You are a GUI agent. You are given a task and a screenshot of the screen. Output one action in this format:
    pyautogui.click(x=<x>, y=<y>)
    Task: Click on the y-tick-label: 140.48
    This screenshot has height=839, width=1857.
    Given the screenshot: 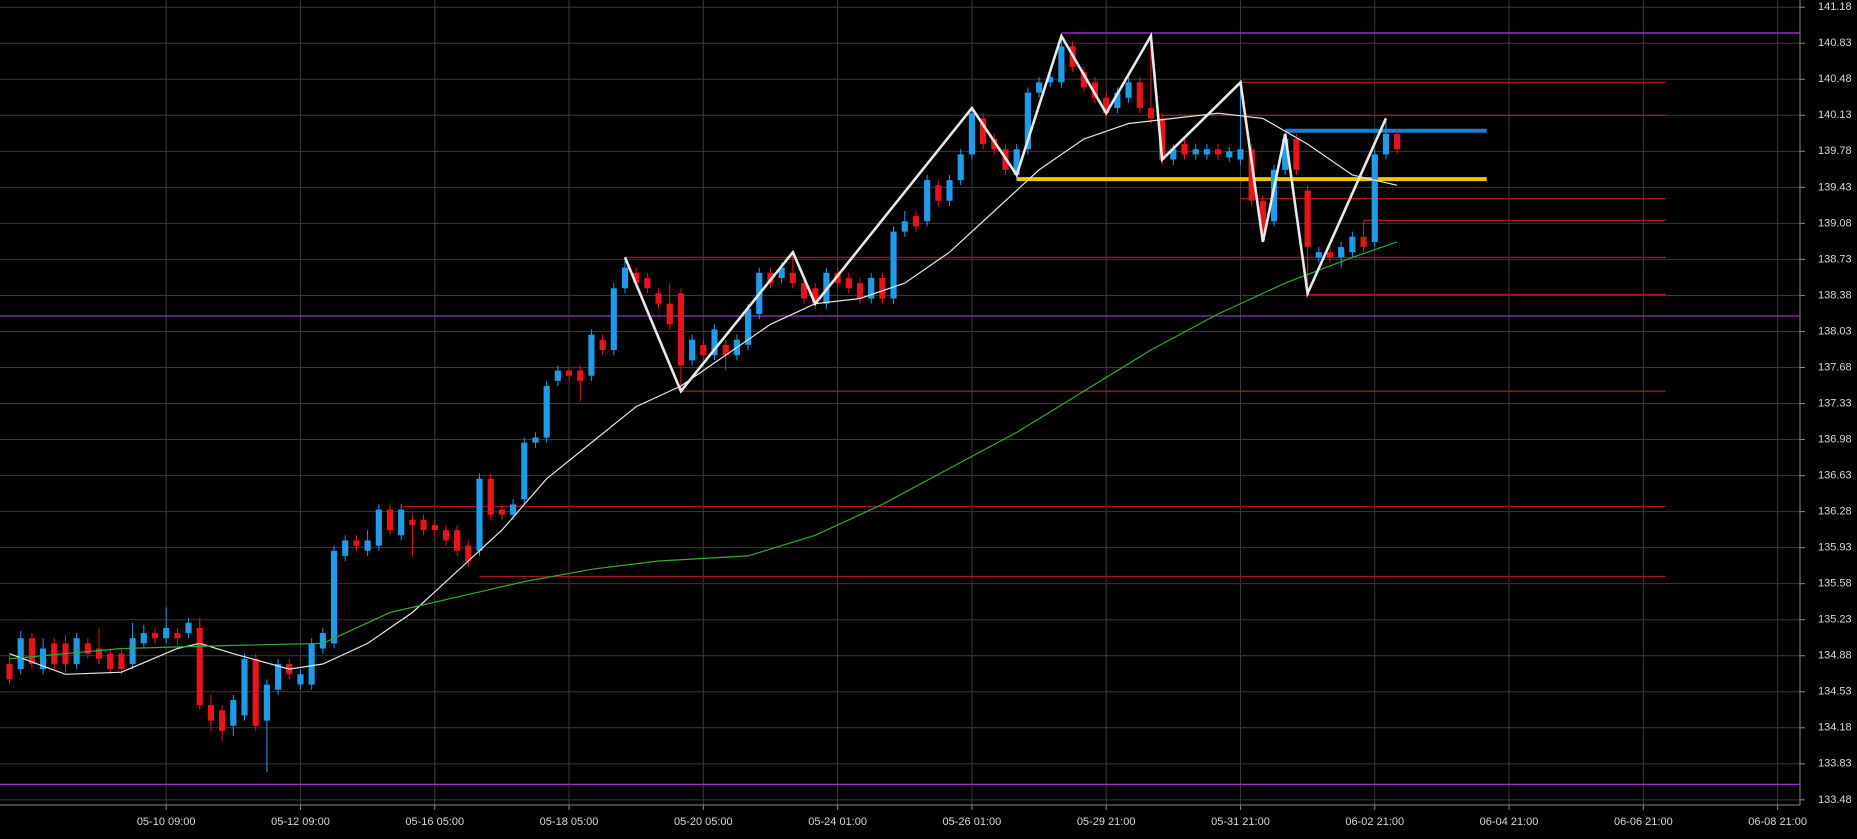 What is the action you would take?
    pyautogui.click(x=1835, y=79)
    